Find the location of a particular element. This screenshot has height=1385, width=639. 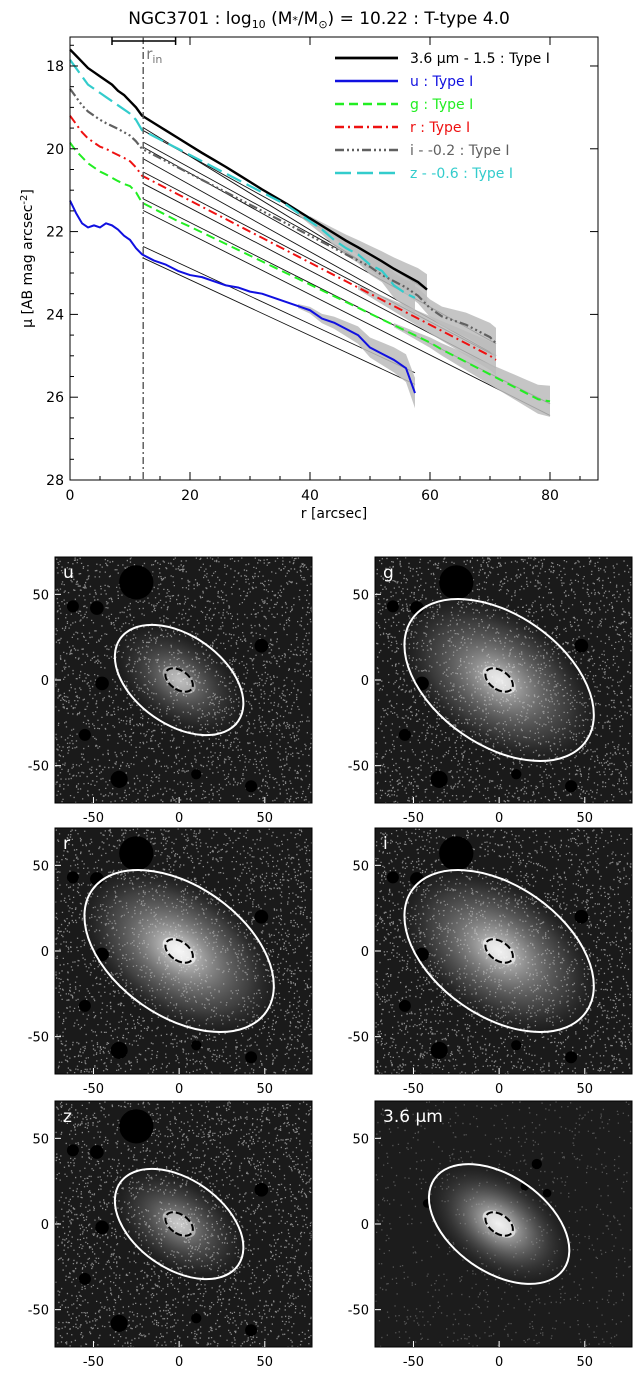

galaxy-light is located at coordinates (179, 680).